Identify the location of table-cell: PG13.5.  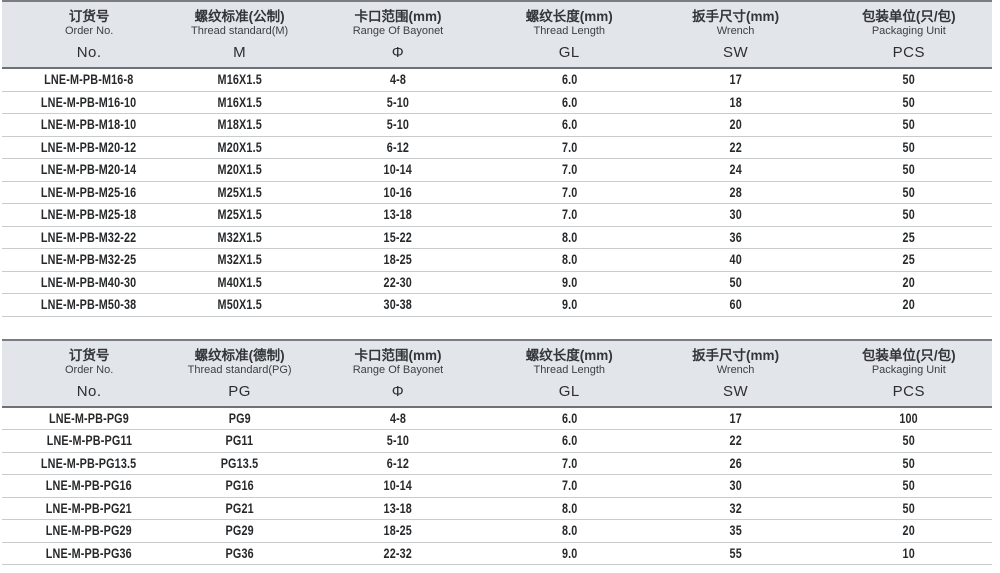
(239, 463).